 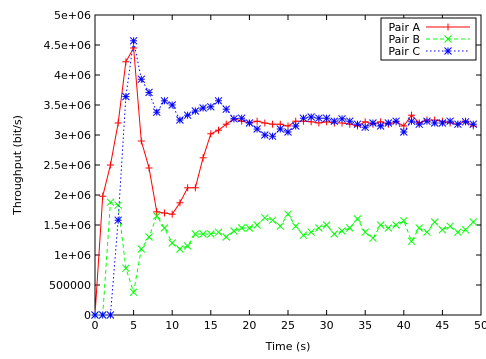 What do you see at coordinates (365, 325) in the screenshot?
I see `x-tick-label: 35` at bounding box center [365, 325].